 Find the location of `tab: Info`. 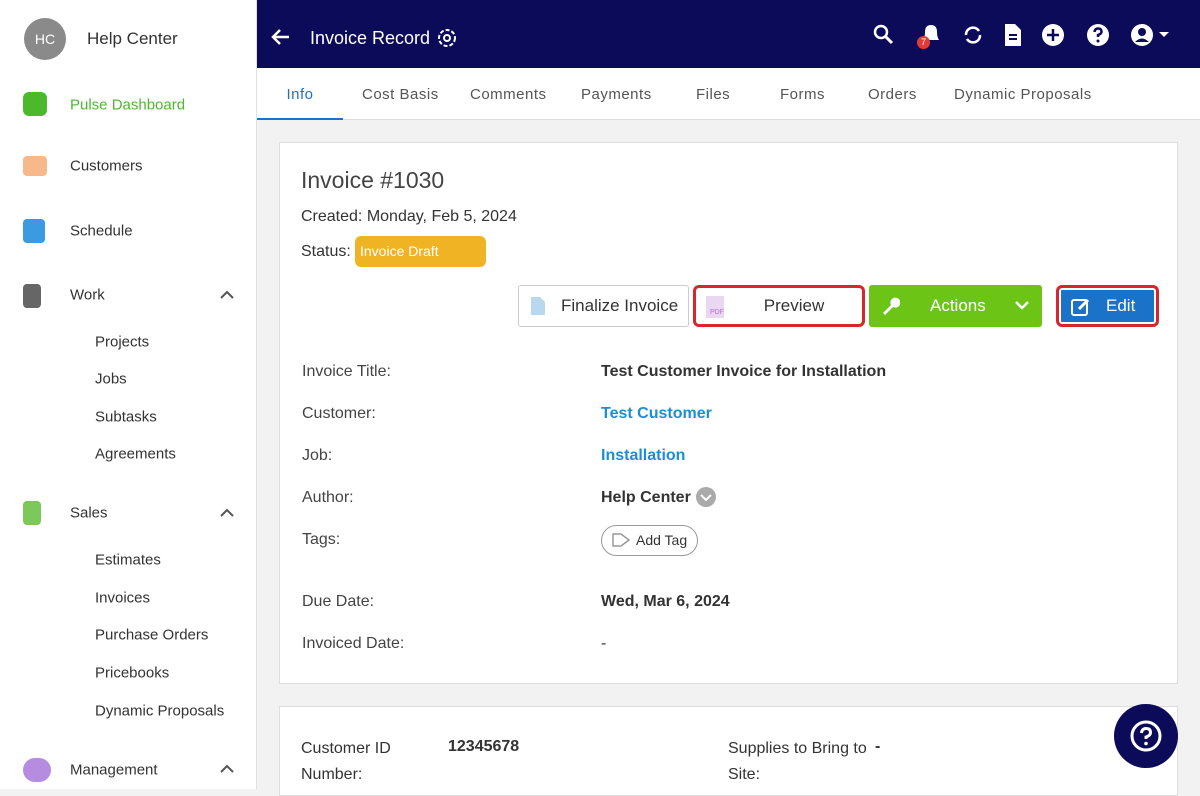

tab: Info is located at coordinates (300, 94).